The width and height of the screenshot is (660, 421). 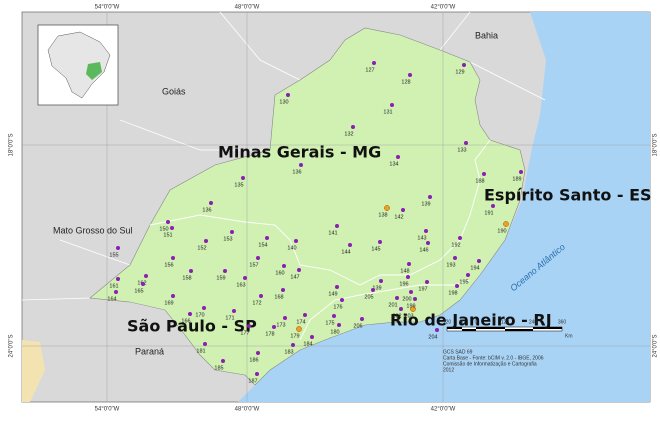 I want to click on station-label: 151, so click(x=167, y=235).